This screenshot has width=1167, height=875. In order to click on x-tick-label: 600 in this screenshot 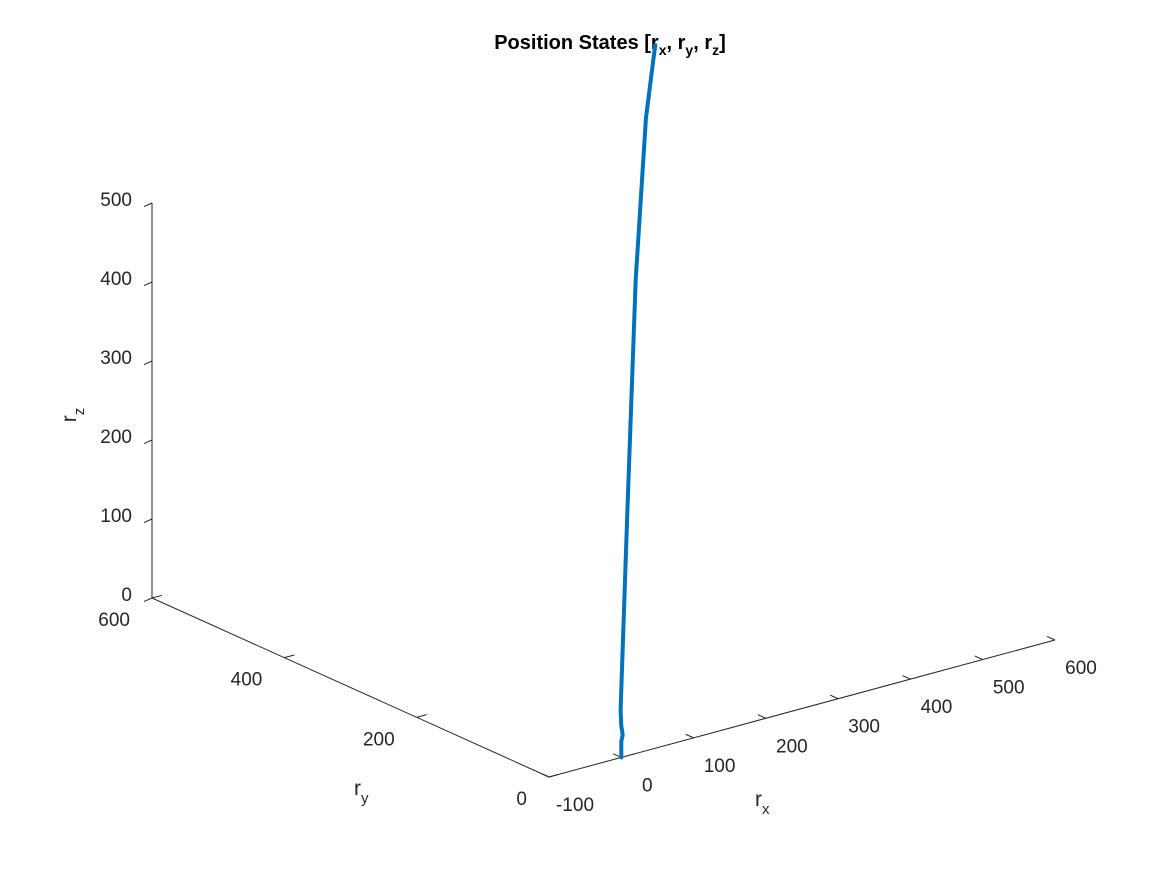, I will do `click(1081, 668)`.